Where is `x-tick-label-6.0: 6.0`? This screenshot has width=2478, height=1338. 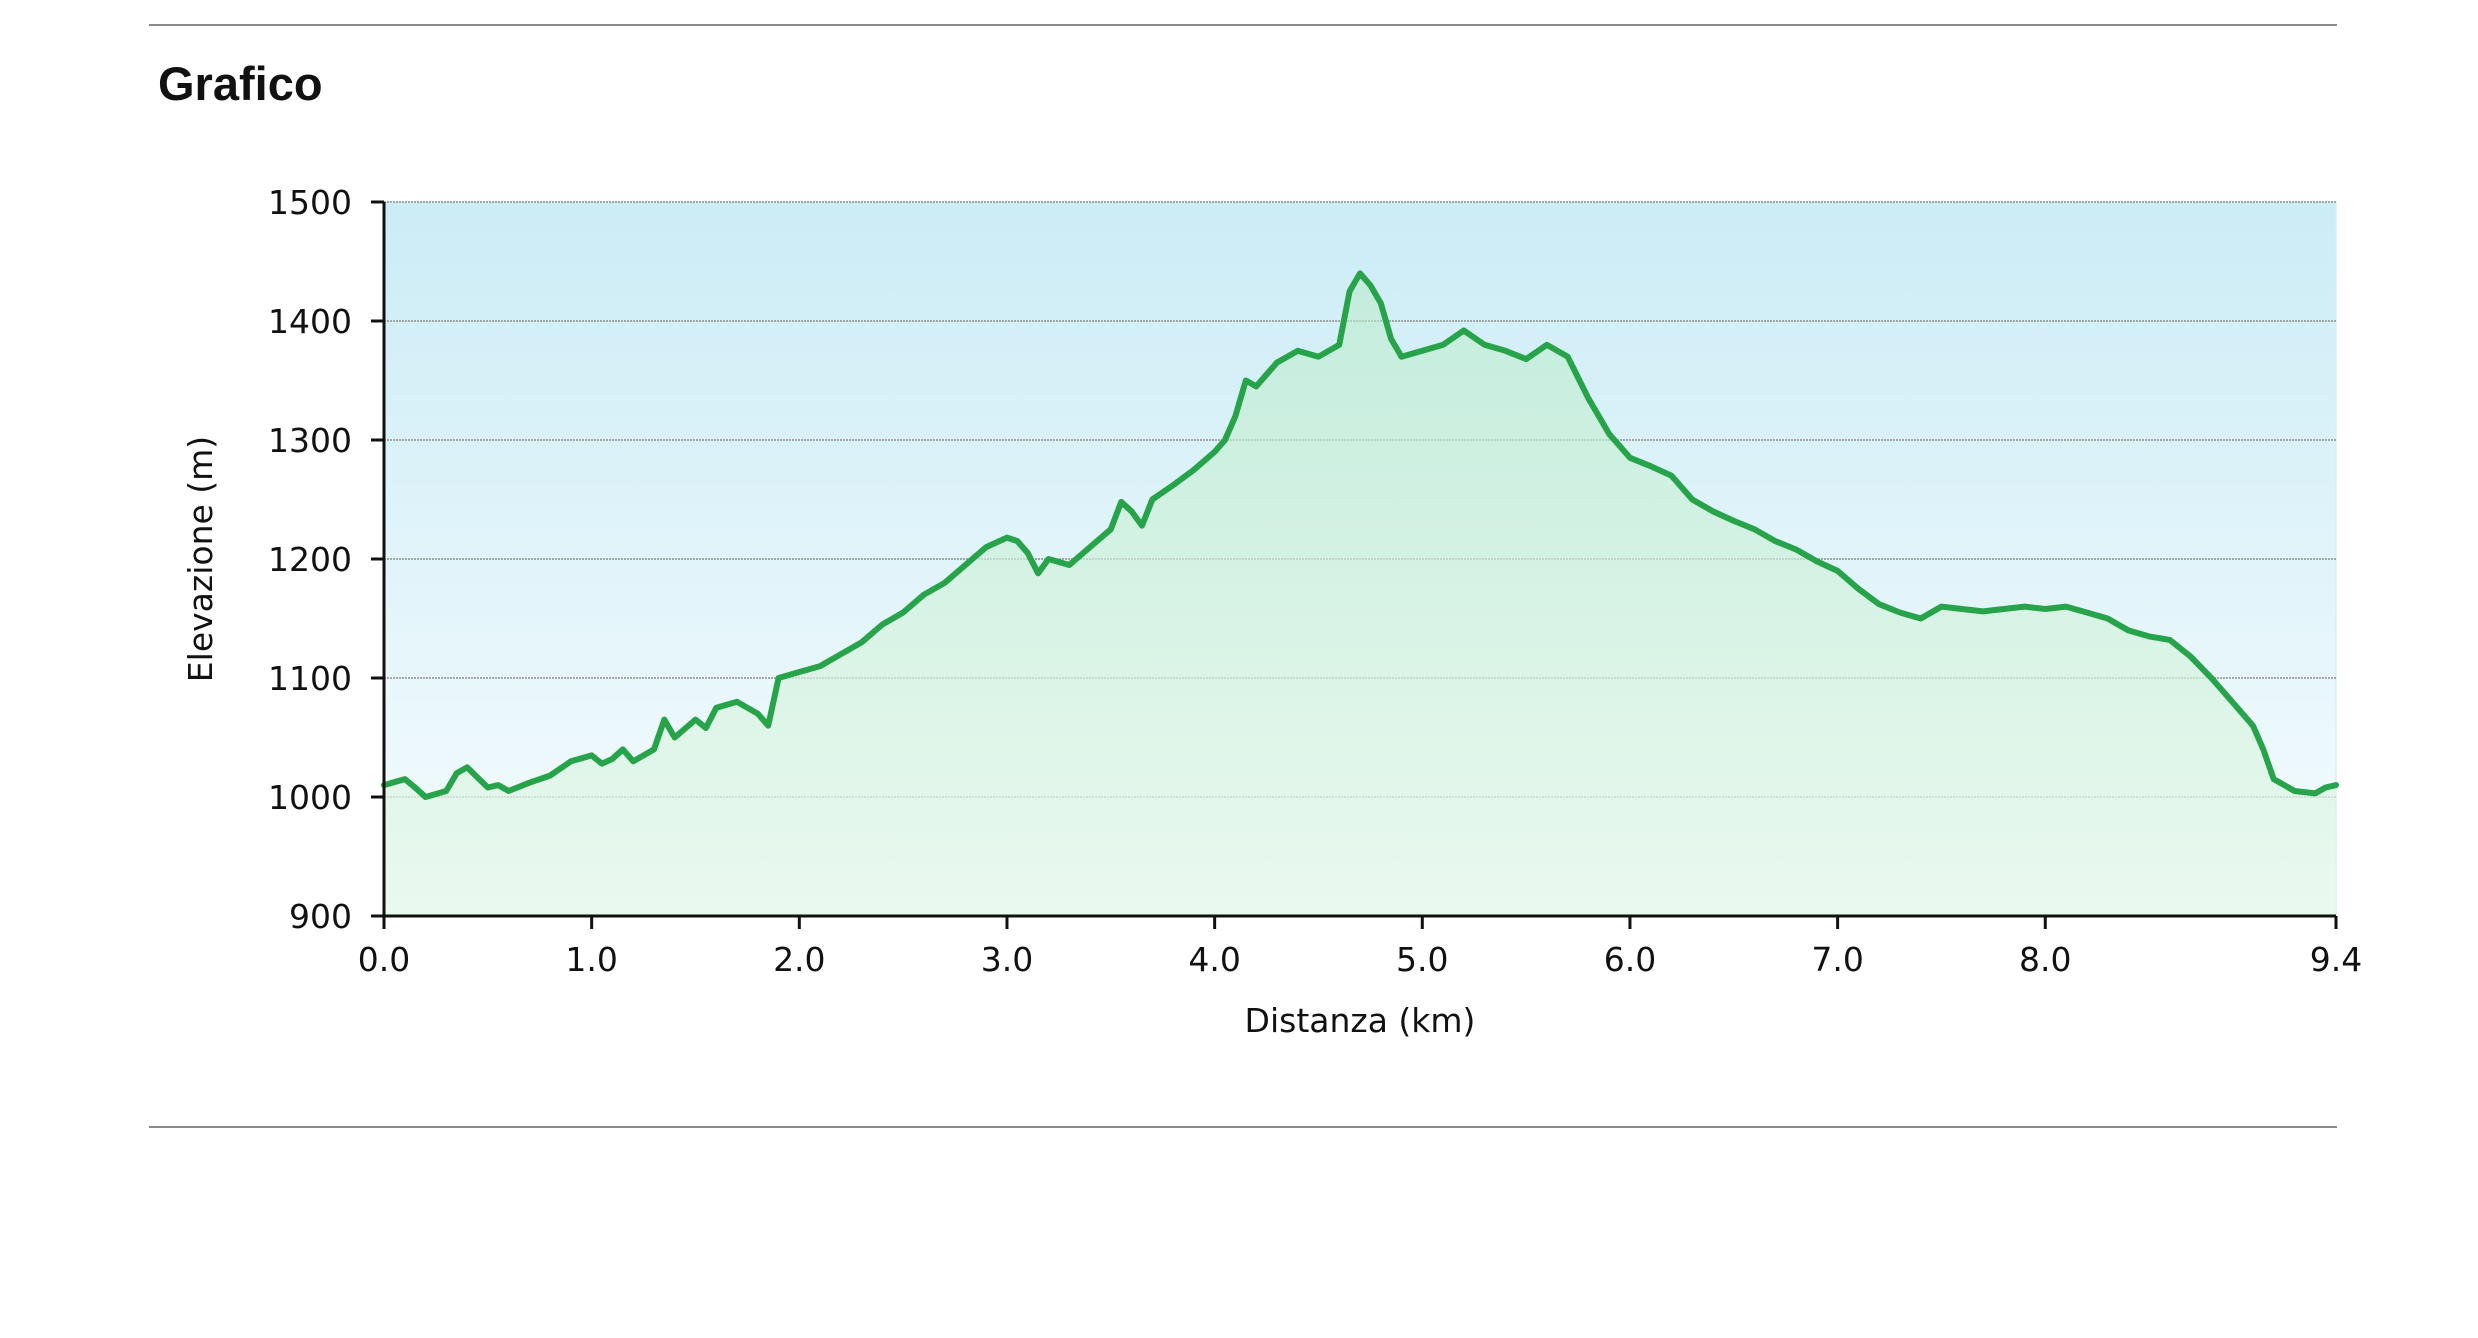
x-tick-label-6.0: 6.0 is located at coordinates (1630, 959).